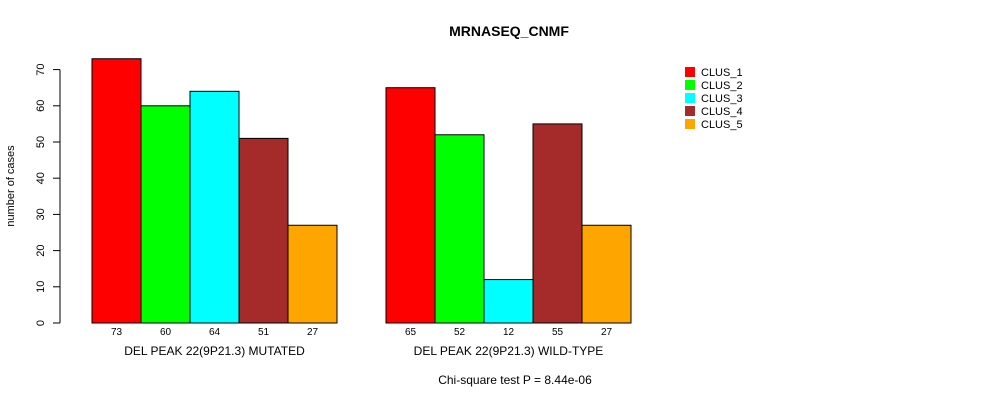  I want to click on bar-count-label: 73, so click(117, 332).